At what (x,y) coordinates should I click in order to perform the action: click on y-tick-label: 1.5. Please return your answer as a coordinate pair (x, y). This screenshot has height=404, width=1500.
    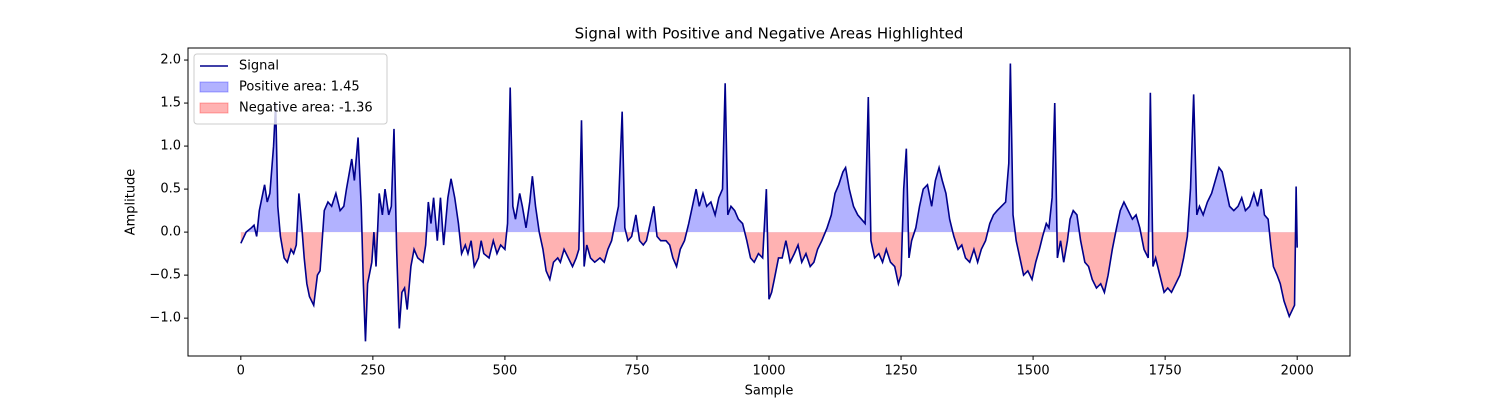
    Looking at the image, I should click on (170, 103).